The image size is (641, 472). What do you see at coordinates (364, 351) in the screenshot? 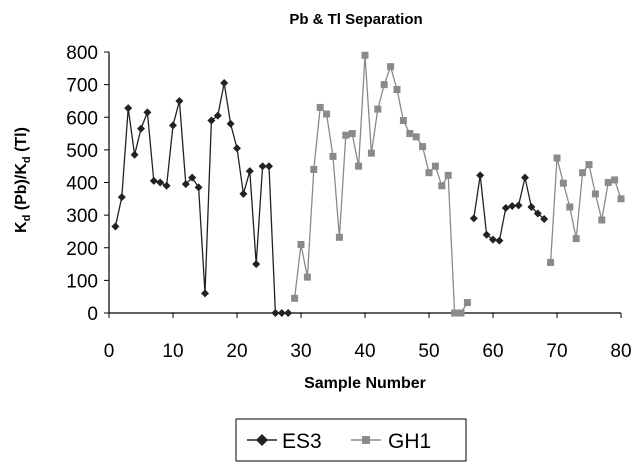
I see `x-tick-label: 40` at bounding box center [364, 351].